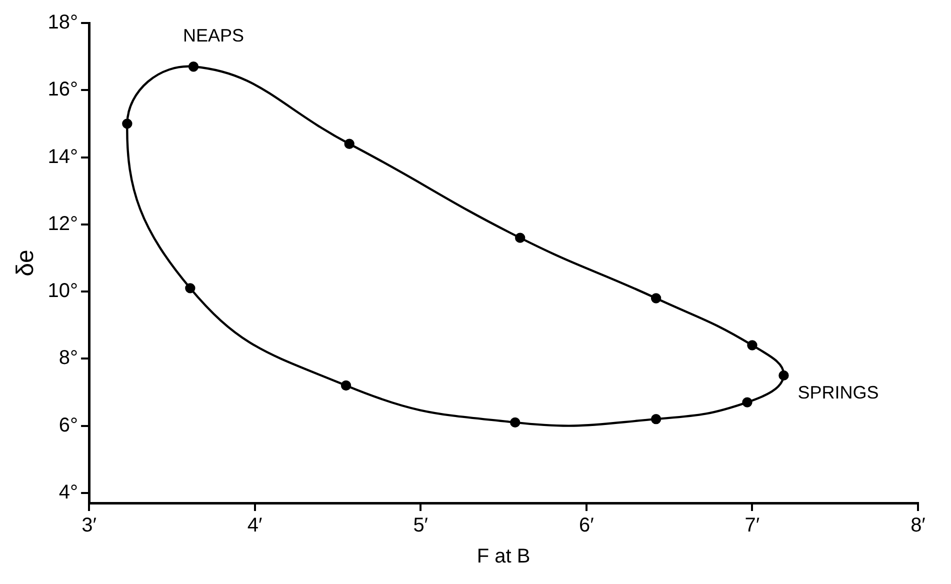 This screenshot has width=951, height=584. I want to click on x-tick-label: 8′, so click(918, 525).